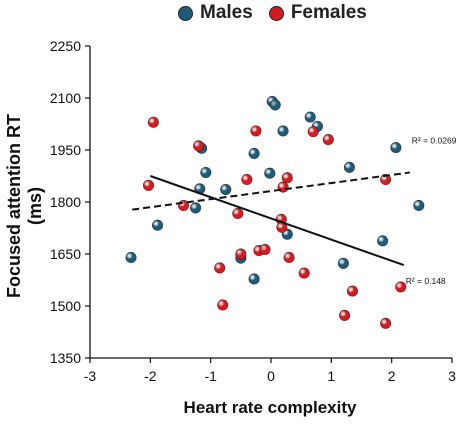 This screenshot has width=474, height=428. I want to click on legend-label-females: Females, so click(328, 12).